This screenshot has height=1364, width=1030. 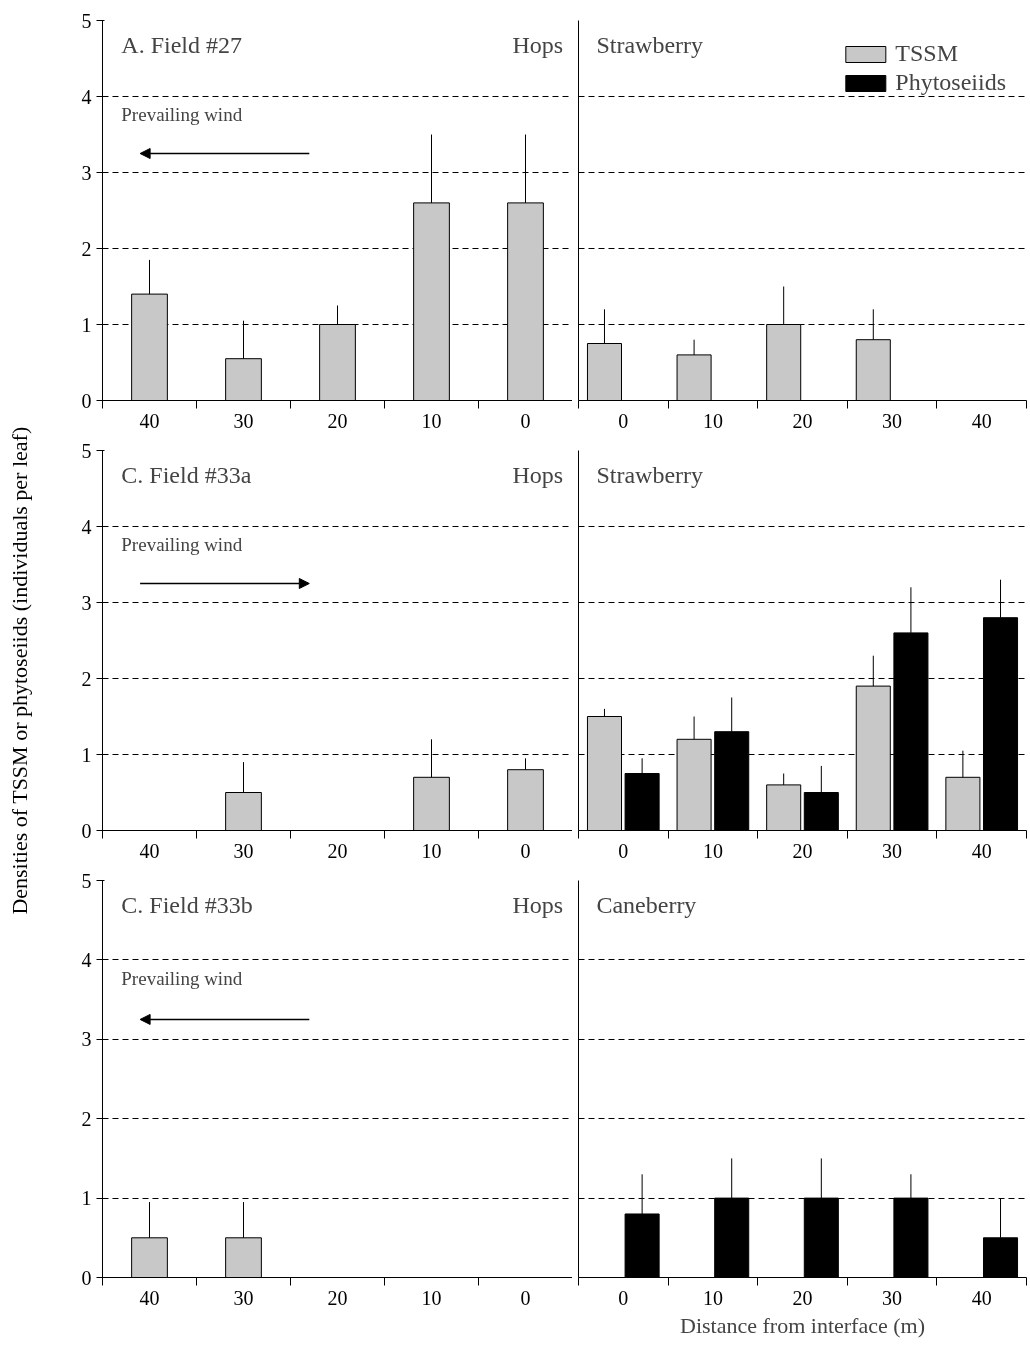 I want to click on legend-label: TSSM, so click(x=927, y=53).